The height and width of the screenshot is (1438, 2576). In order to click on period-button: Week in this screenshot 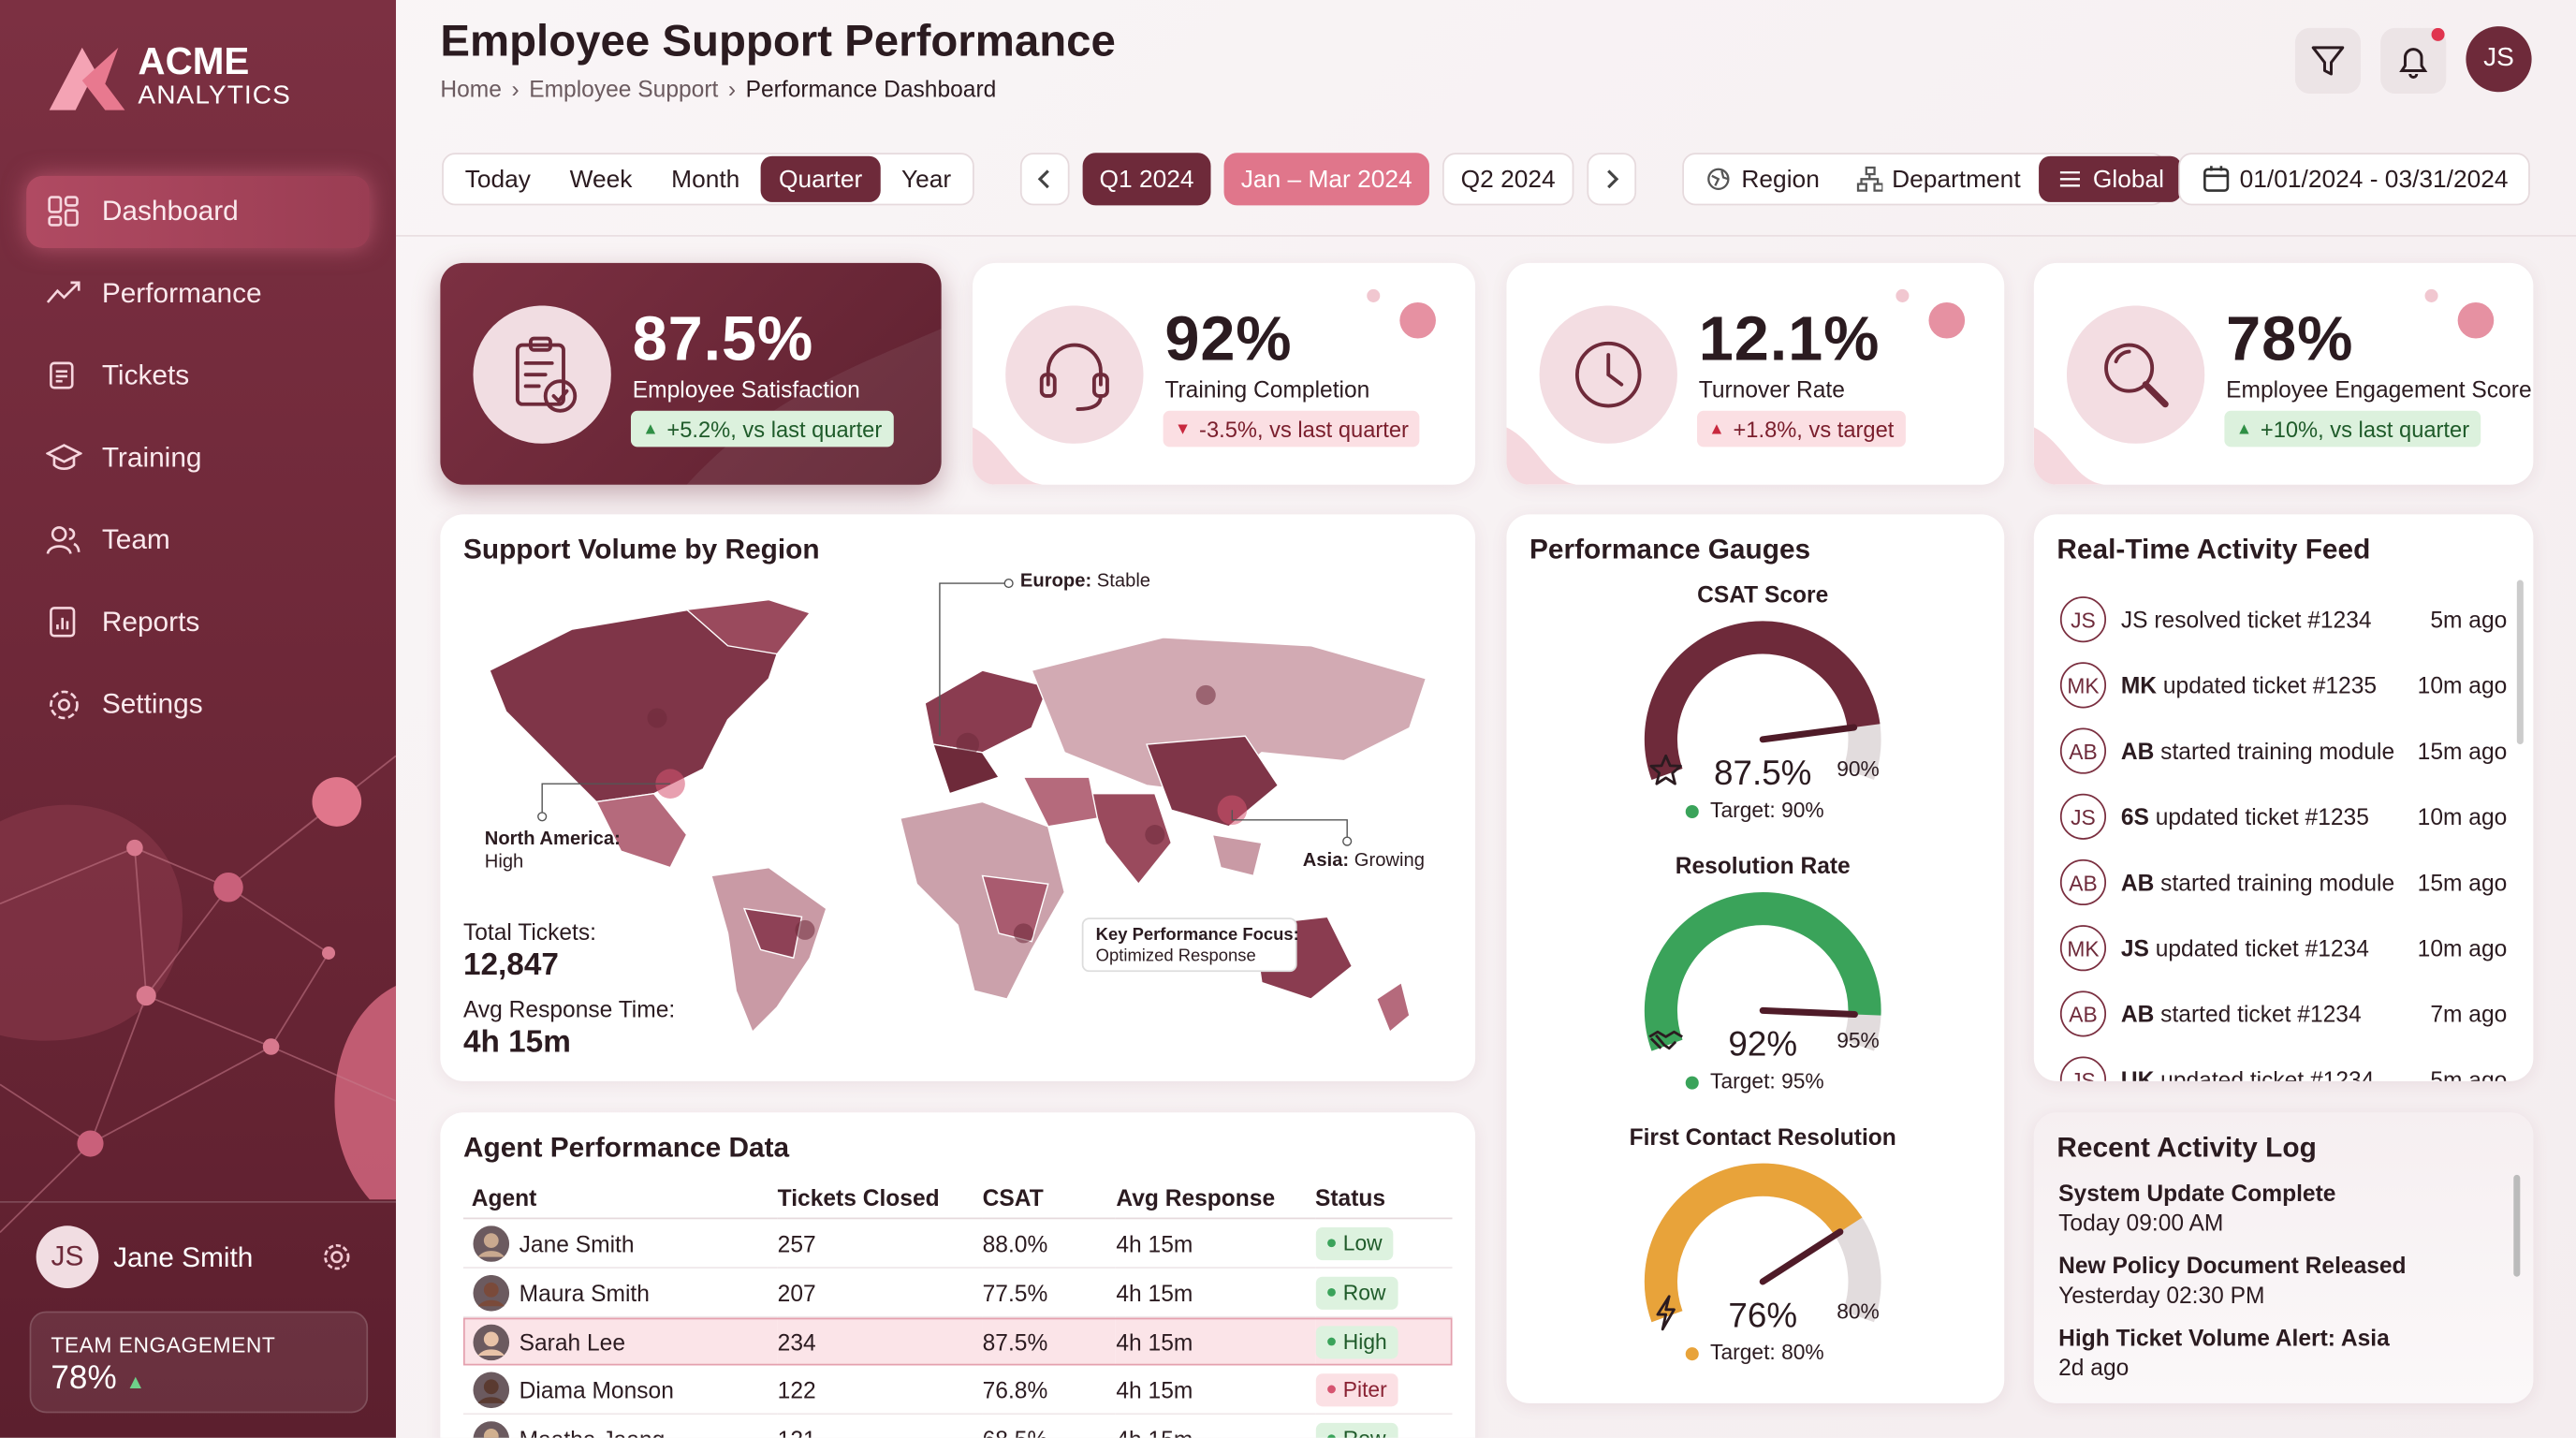, I will do `click(601, 179)`.